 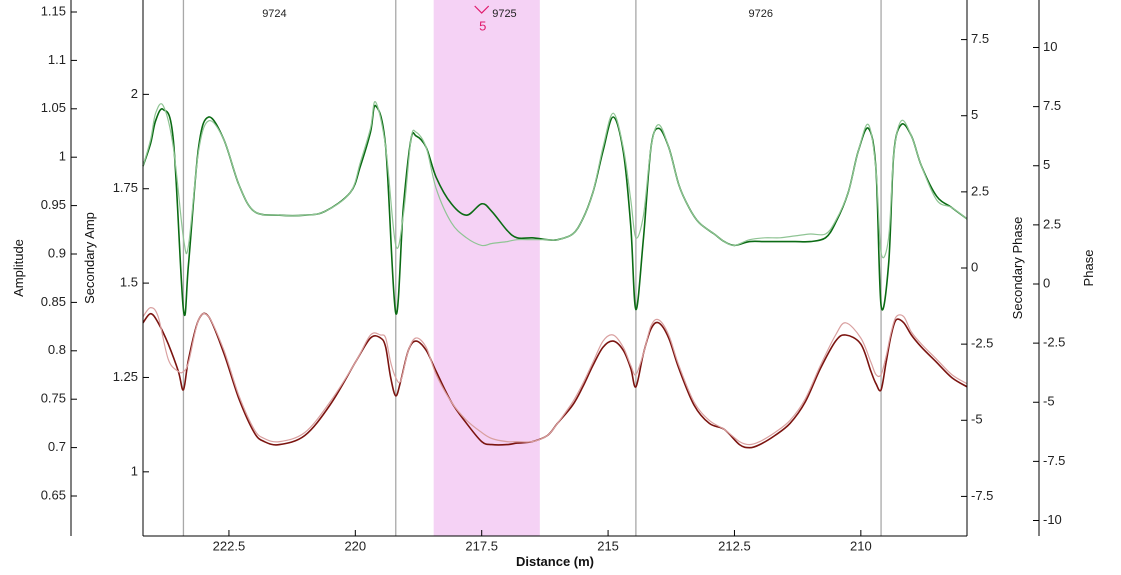 I want to click on secondary-phase-tick-label: 7.5, so click(x=980, y=38).